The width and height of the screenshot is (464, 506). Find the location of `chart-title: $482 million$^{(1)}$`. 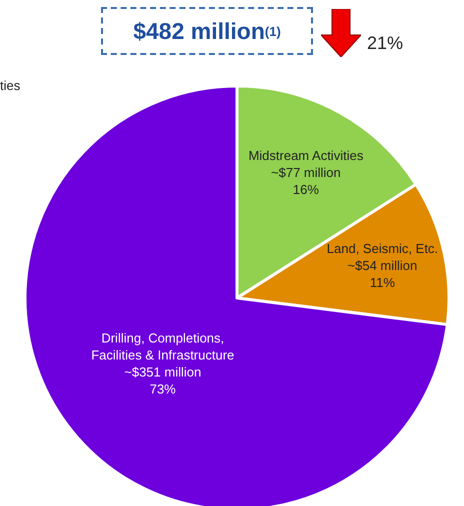

chart-title: $482 million$^{(1)}$ is located at coordinates (207, 31).